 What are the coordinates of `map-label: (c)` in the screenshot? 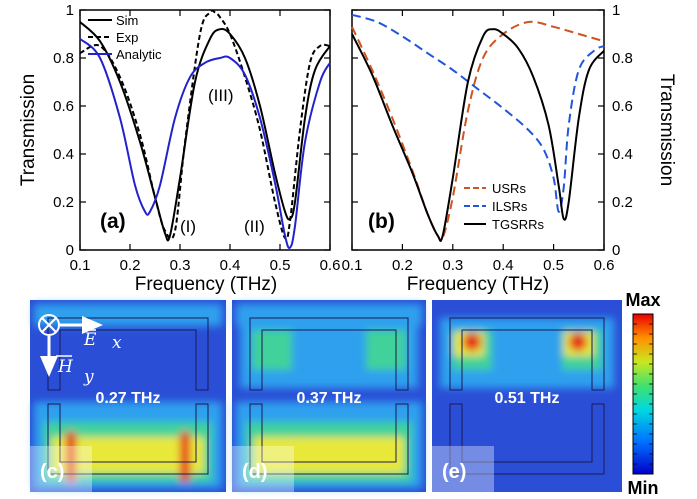 It's located at (52, 472).